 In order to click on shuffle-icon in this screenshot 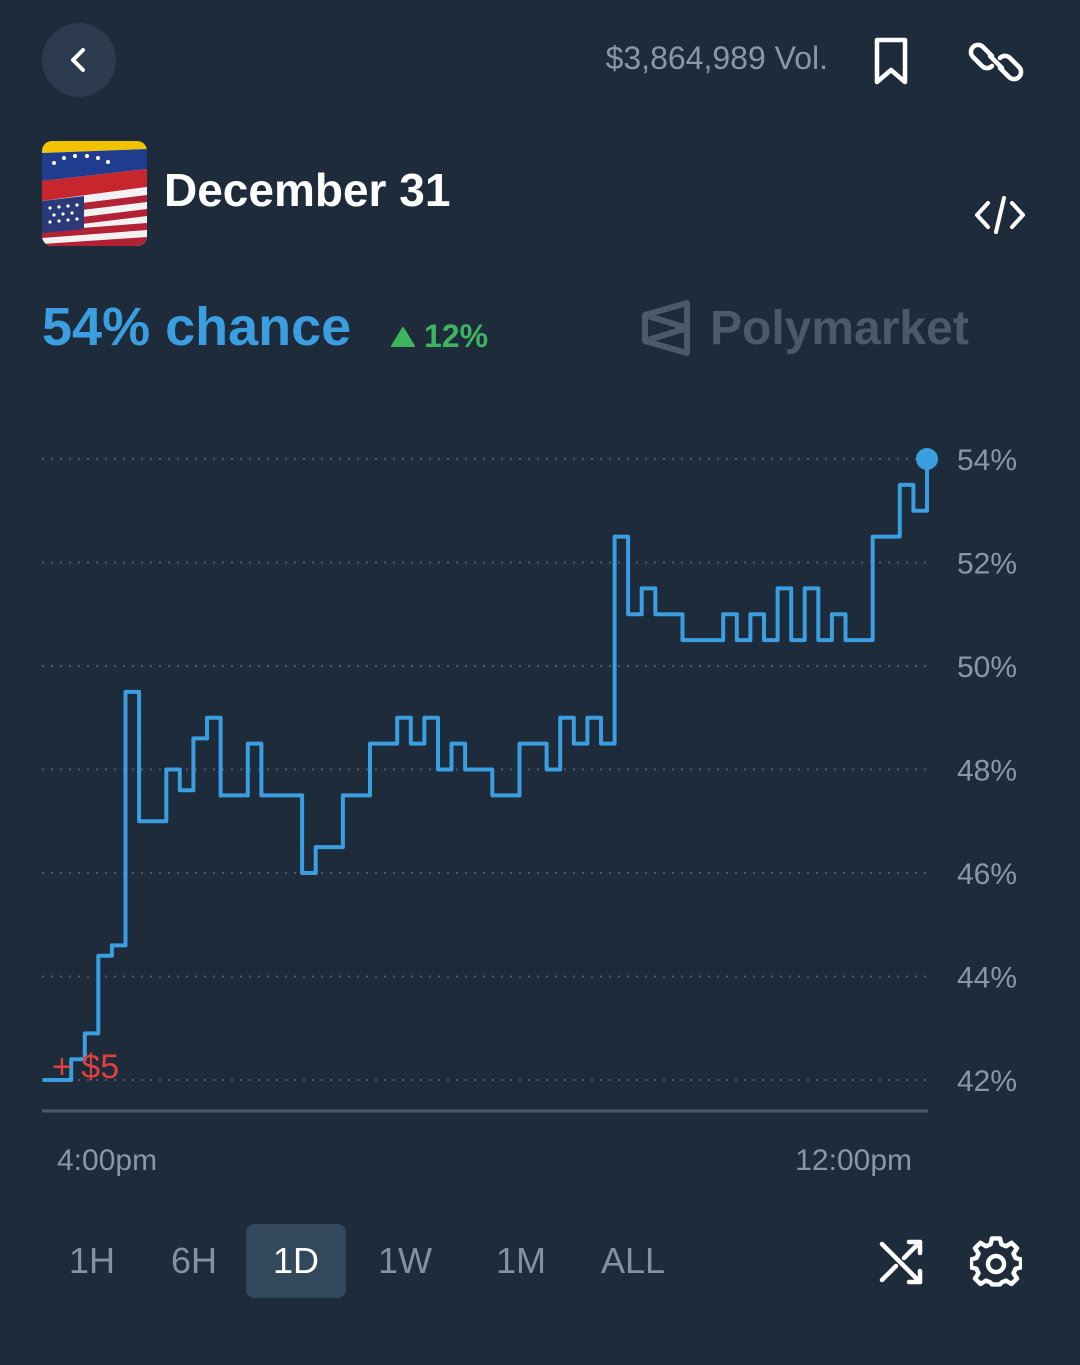, I will do `click(901, 1262)`.